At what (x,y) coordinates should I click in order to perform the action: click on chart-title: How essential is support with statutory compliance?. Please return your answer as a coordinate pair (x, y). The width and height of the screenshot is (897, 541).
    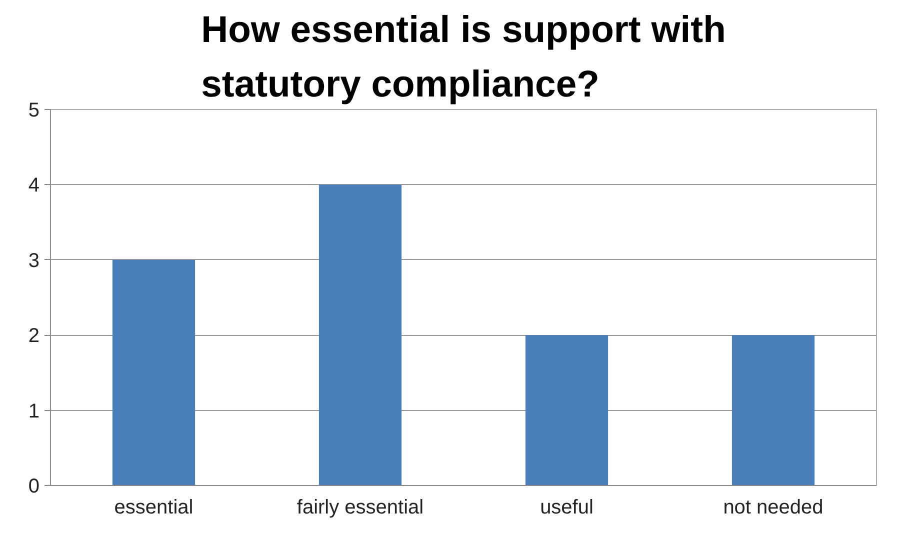
    Looking at the image, I should click on (463, 56).